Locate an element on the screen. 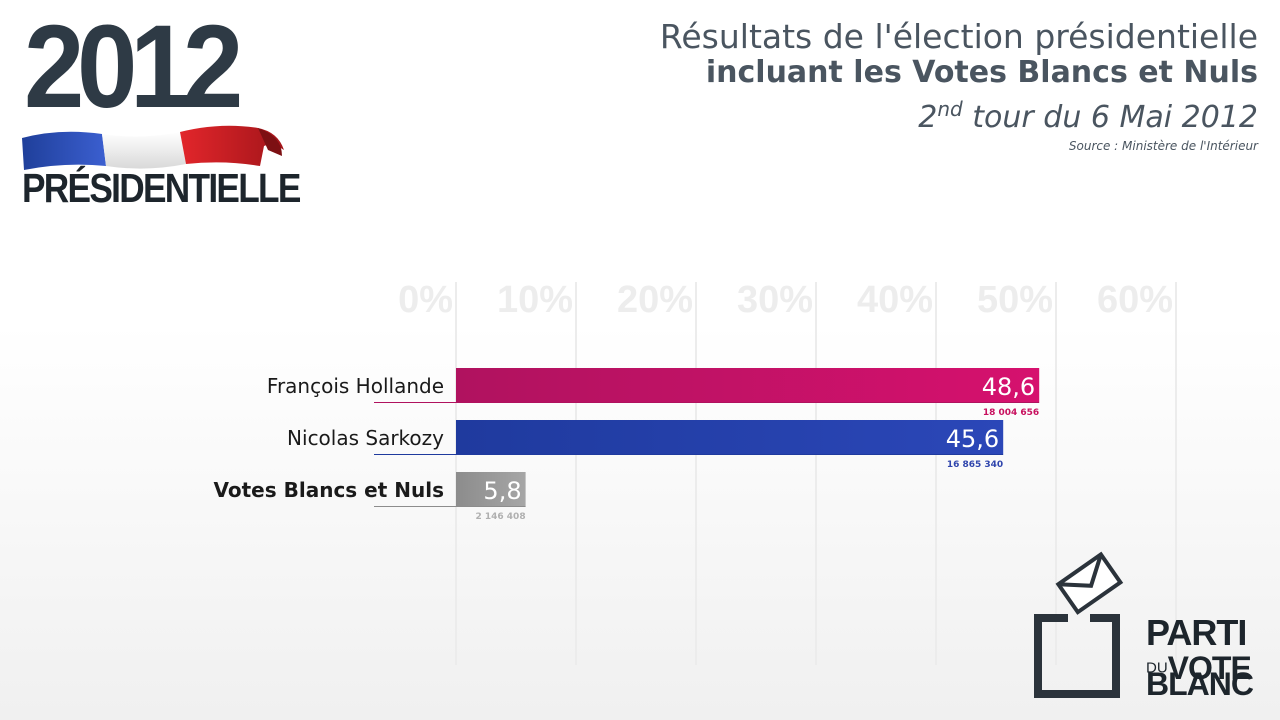 Image resolution: width=1280 pixels, height=720 pixels. subtitle-ordinal: 2 is located at coordinates (928, 117).